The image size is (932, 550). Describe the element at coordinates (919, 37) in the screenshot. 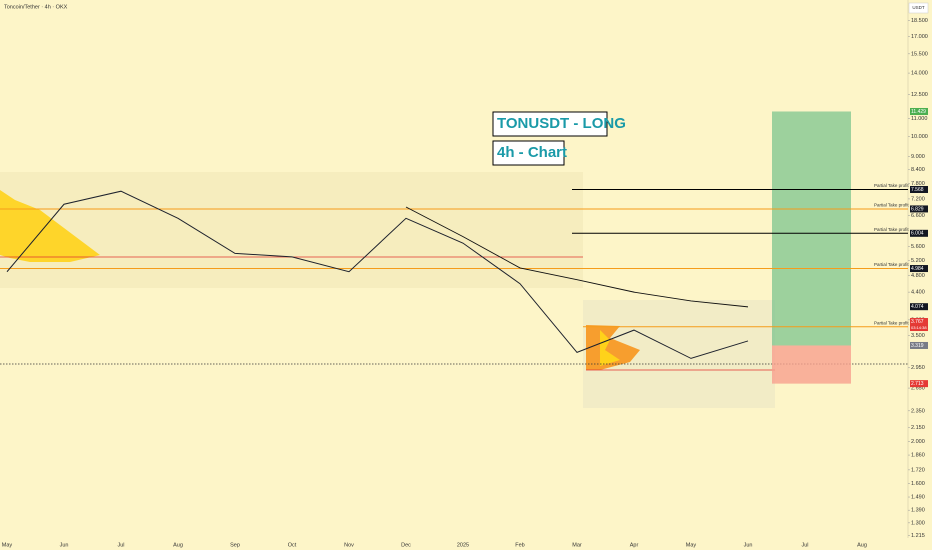

I see `y-tick-label: 17.000` at that location.